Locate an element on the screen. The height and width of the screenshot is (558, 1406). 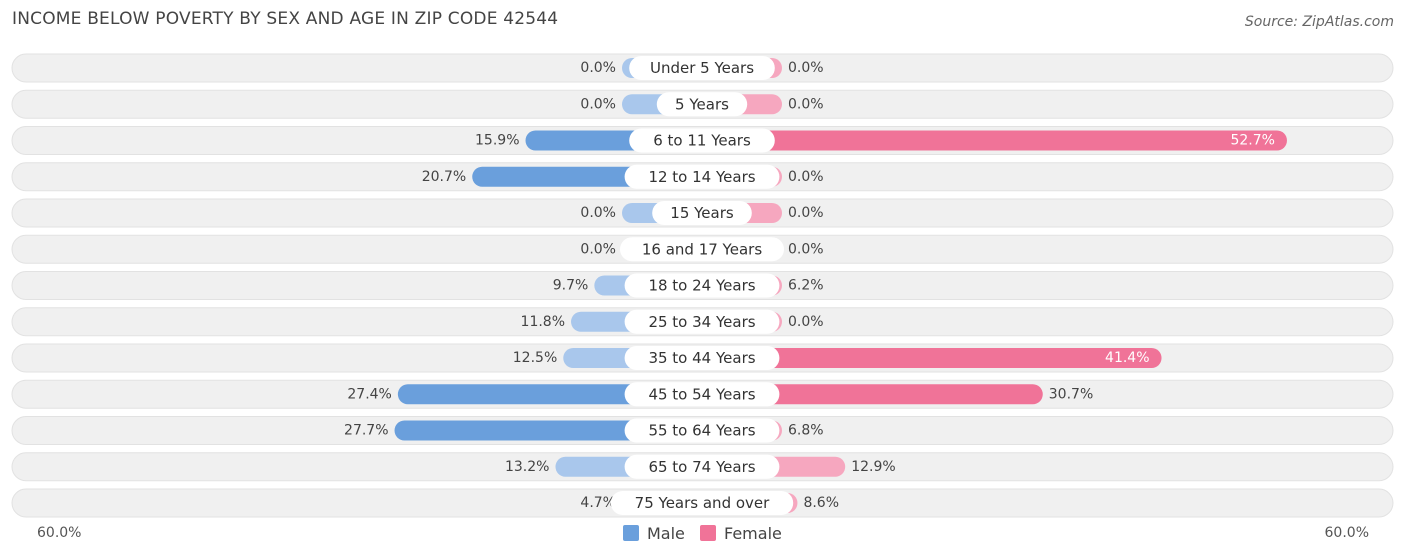
female-value-label: 41.4% is located at coordinates (1127, 358).